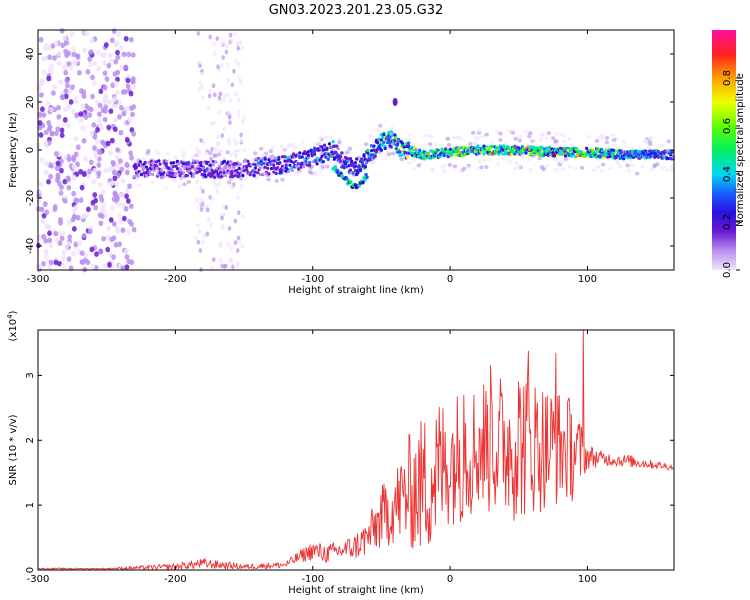 The width and height of the screenshot is (750, 600). What do you see at coordinates (12, 325) in the screenshot?
I see `svg-text: (x104)` at bounding box center [12, 325].